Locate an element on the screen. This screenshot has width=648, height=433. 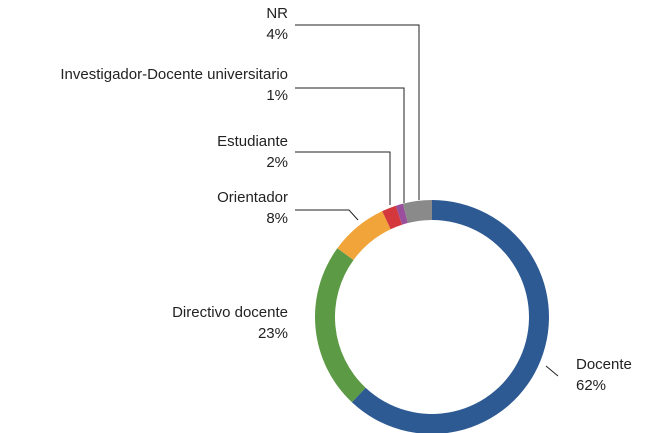
category-label: Directivo docente is located at coordinates (230, 312).